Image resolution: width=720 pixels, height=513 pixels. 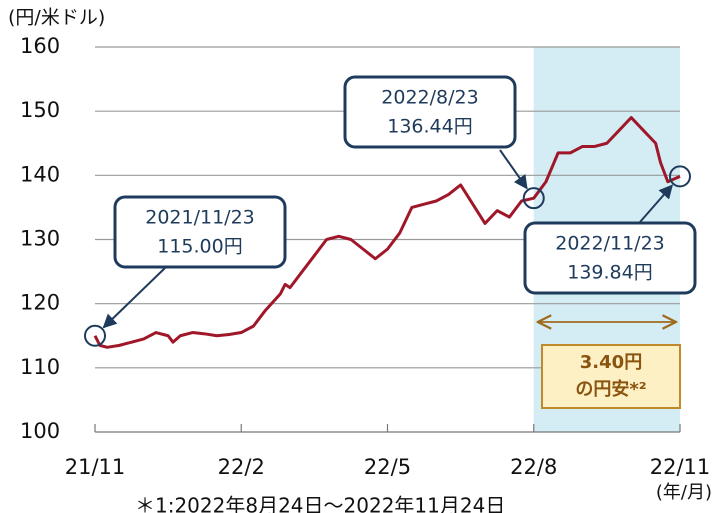 I want to click on summary-text: 3.40円, so click(x=611, y=362).